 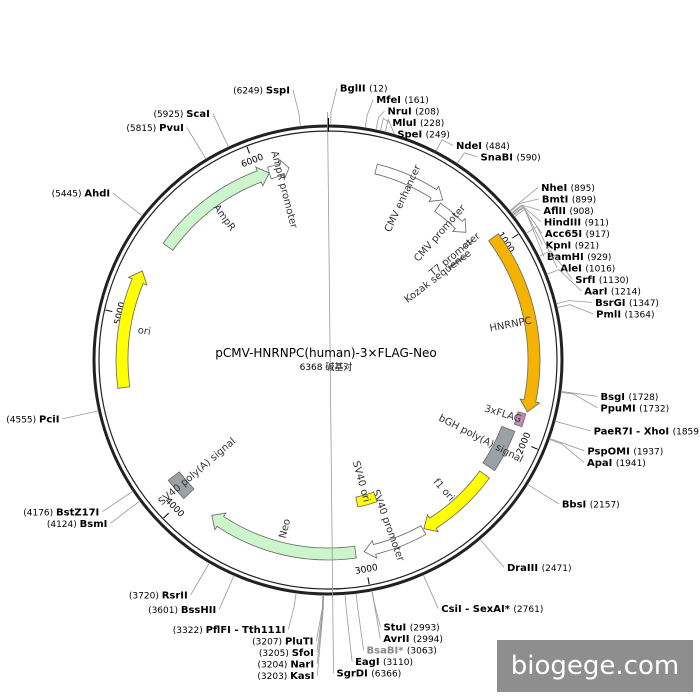 I want to click on site-pmli: PmlI (1364), so click(x=605, y=312).